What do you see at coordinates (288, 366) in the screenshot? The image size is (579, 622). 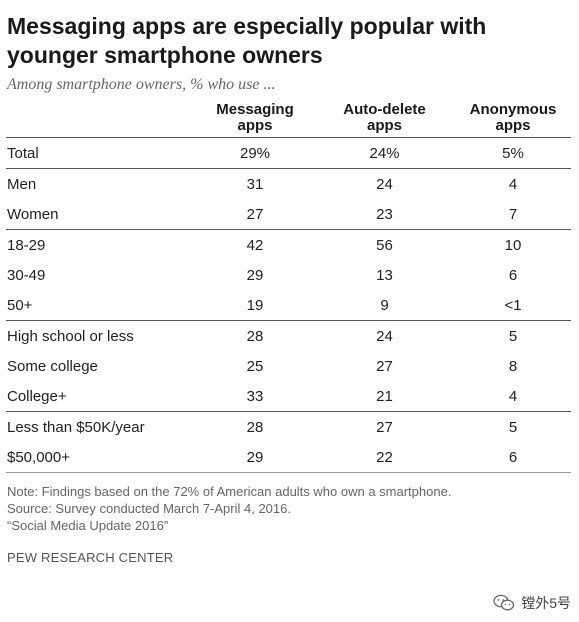 I see `table-row: Some college 25 27 8` at bounding box center [288, 366].